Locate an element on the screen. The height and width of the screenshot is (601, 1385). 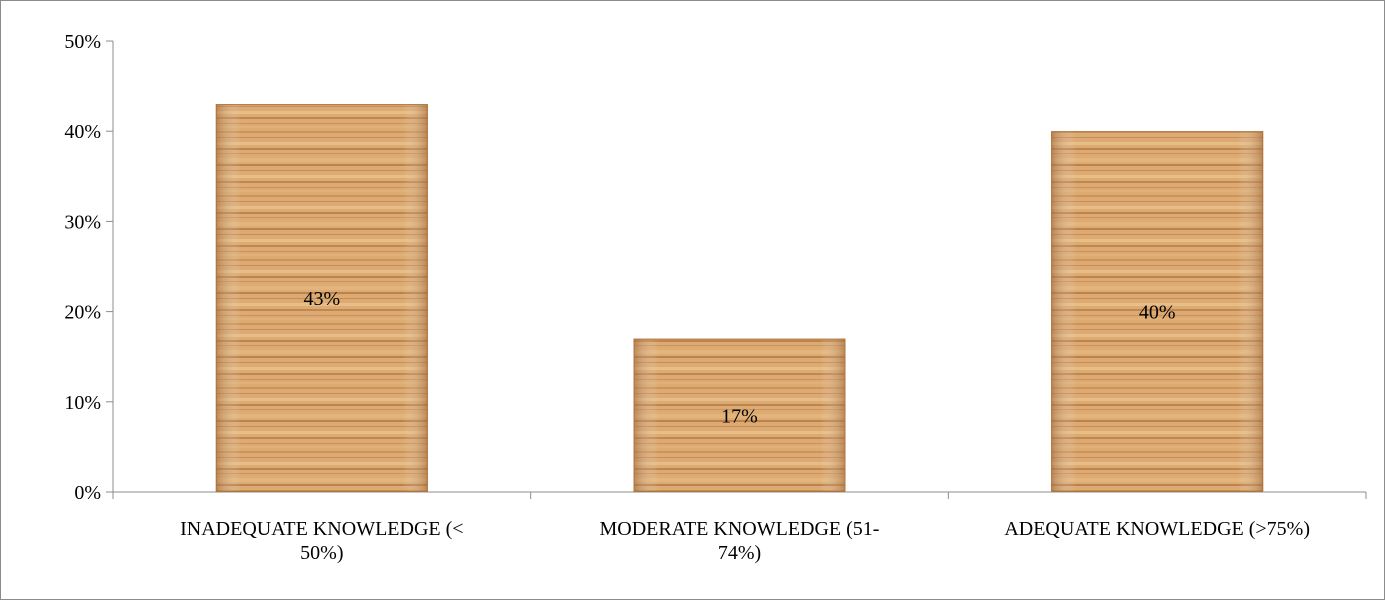
y-tick-label: 50% is located at coordinates (82, 42).